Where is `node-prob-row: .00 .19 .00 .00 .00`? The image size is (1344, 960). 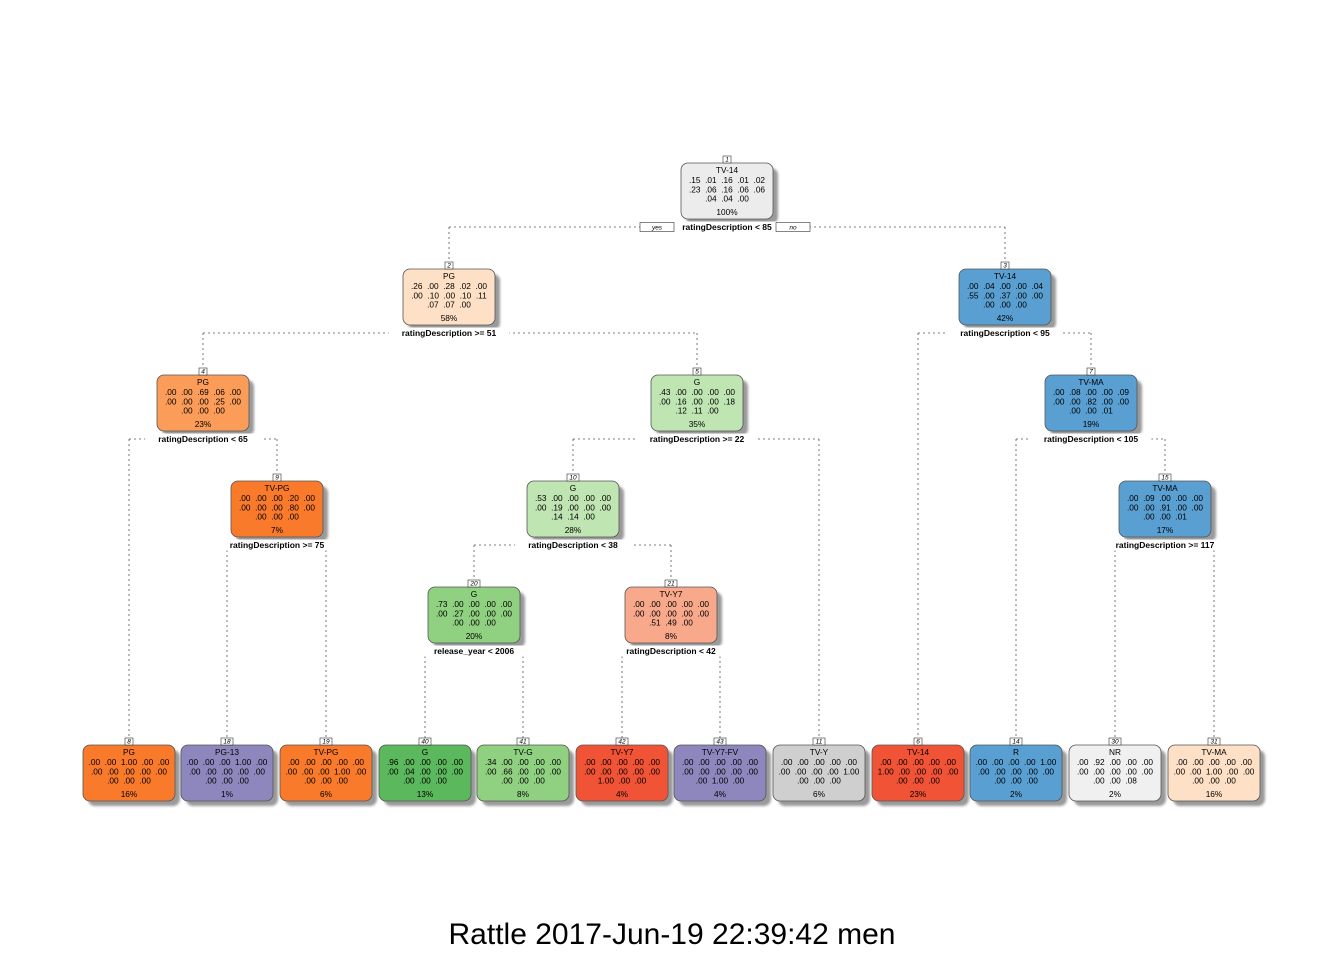 node-prob-row: .00 .19 .00 .00 .00 is located at coordinates (573, 507).